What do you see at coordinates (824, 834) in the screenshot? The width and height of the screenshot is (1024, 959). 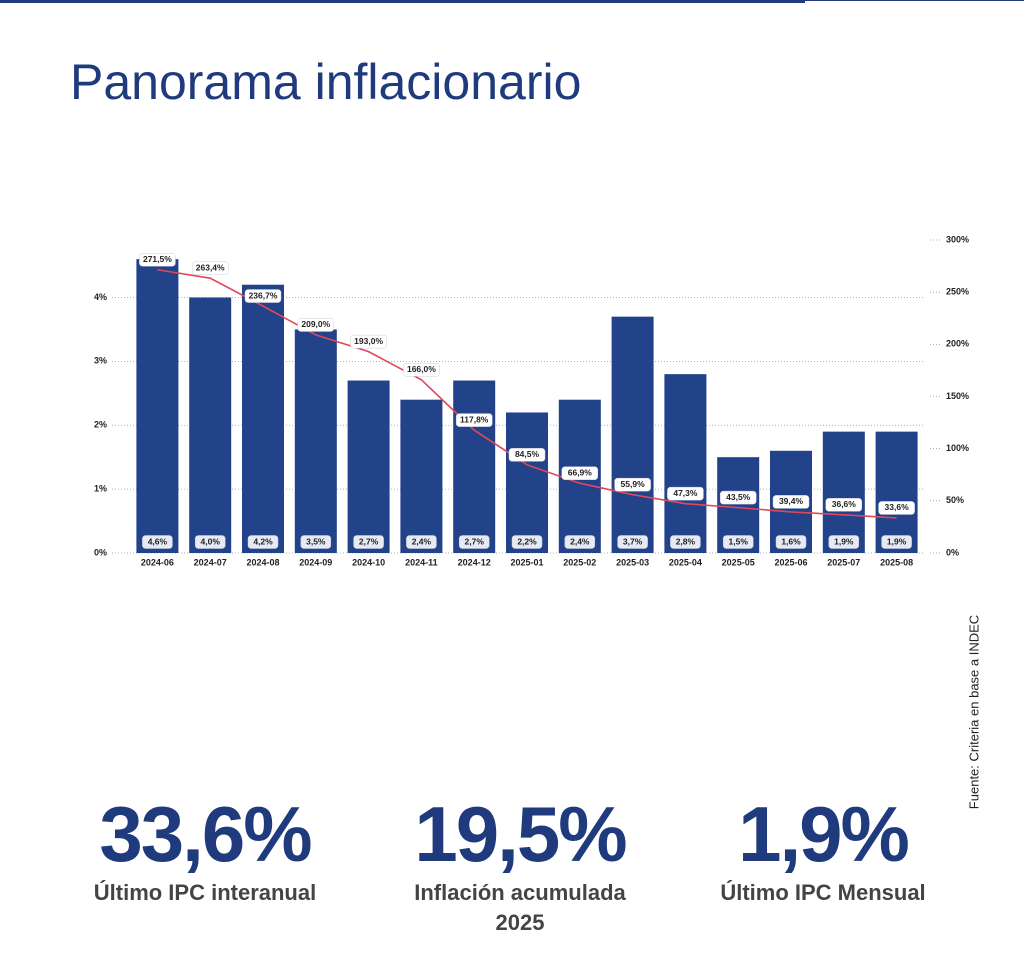 I see `kpi-value: 1,9%` at bounding box center [824, 834].